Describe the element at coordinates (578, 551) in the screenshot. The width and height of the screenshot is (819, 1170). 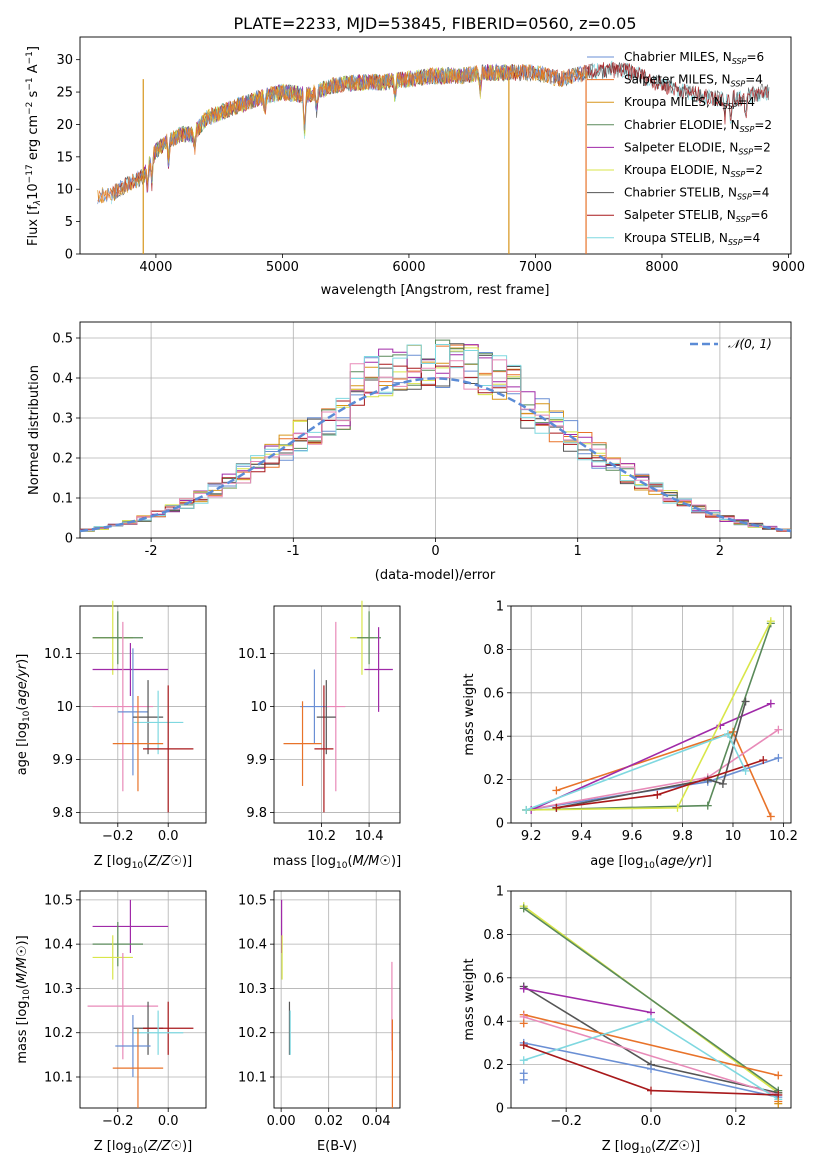
I see `x-tick-label: 1` at that location.